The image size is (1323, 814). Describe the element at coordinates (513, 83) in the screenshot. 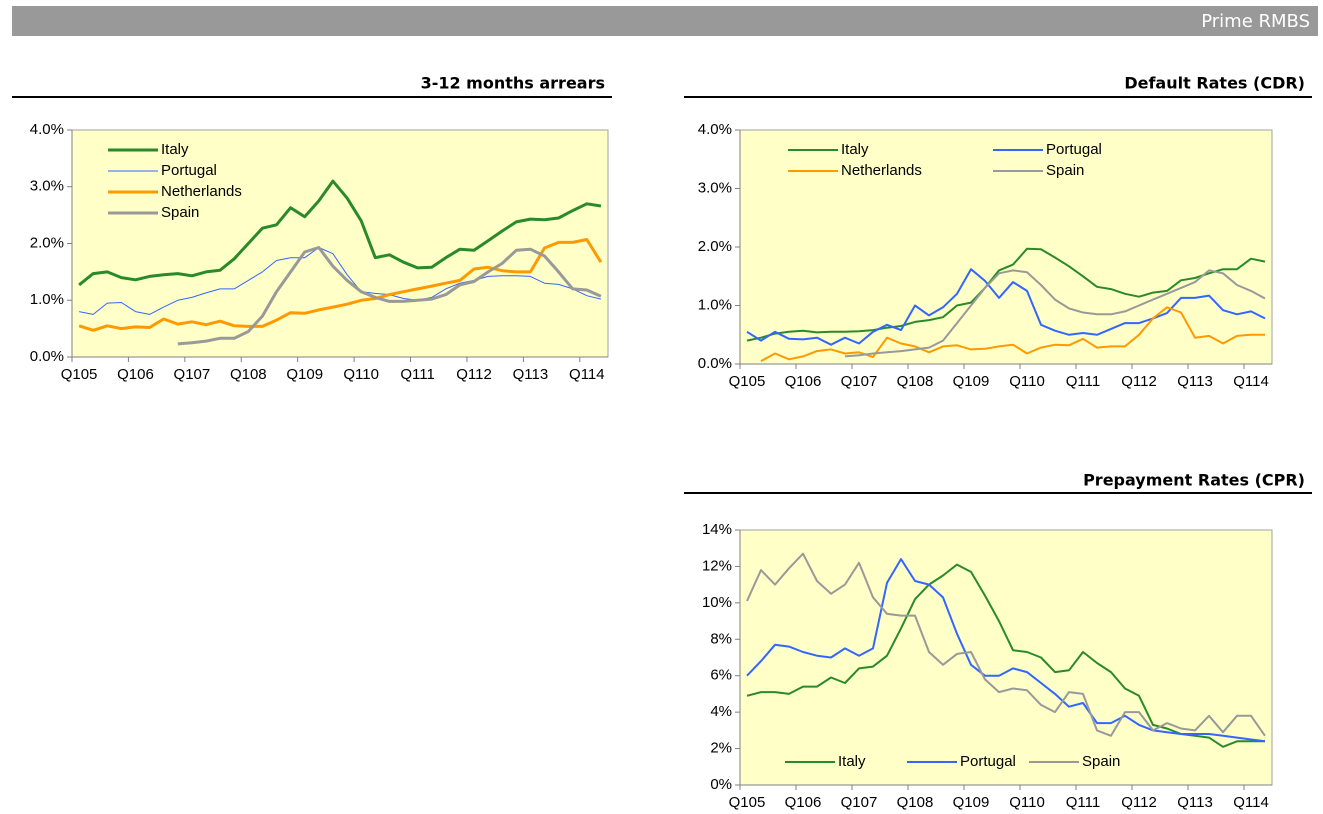

I see `chart-title: 3-12 months arrears` at that location.